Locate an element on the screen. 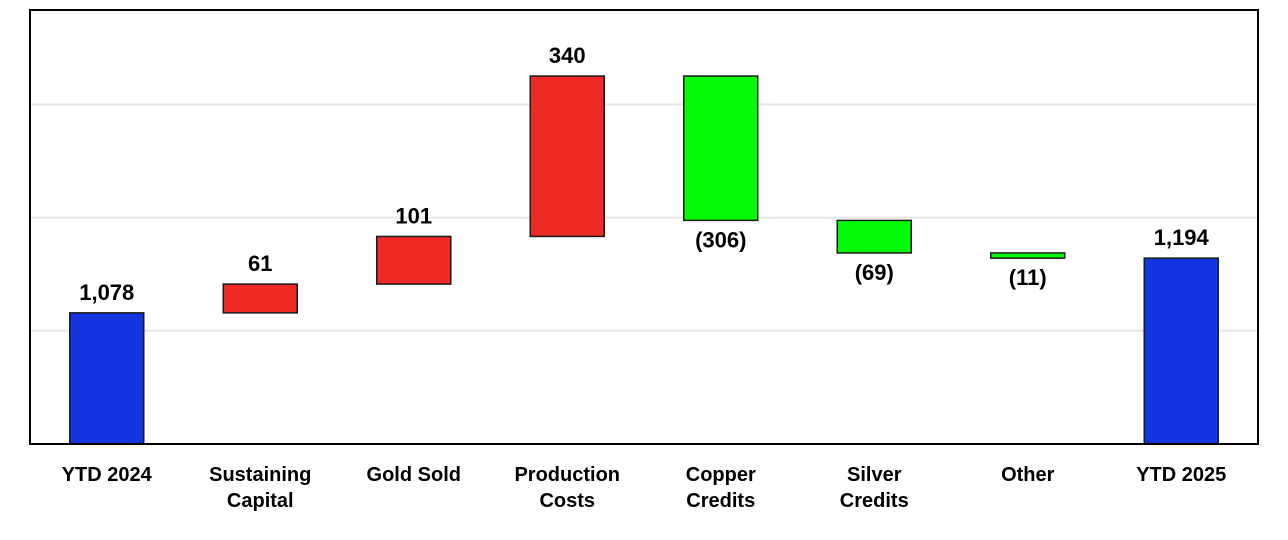 Image resolution: width=1288 pixels, height=540 pixels. category-label-line: YTD 2025 is located at coordinates (1181, 475).